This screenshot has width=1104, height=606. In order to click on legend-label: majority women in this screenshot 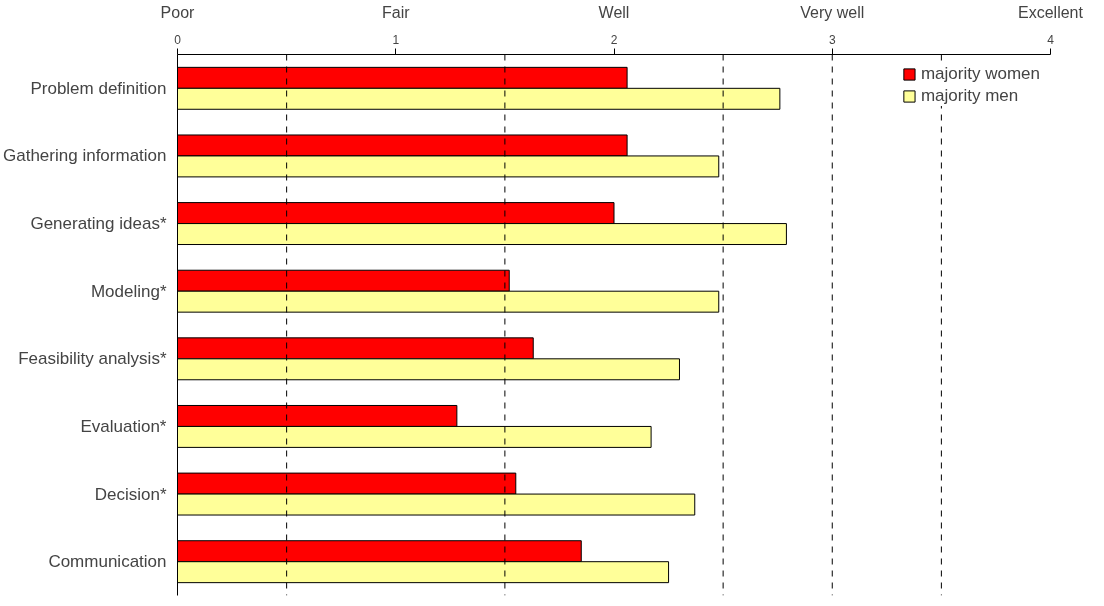, I will do `click(980, 74)`.